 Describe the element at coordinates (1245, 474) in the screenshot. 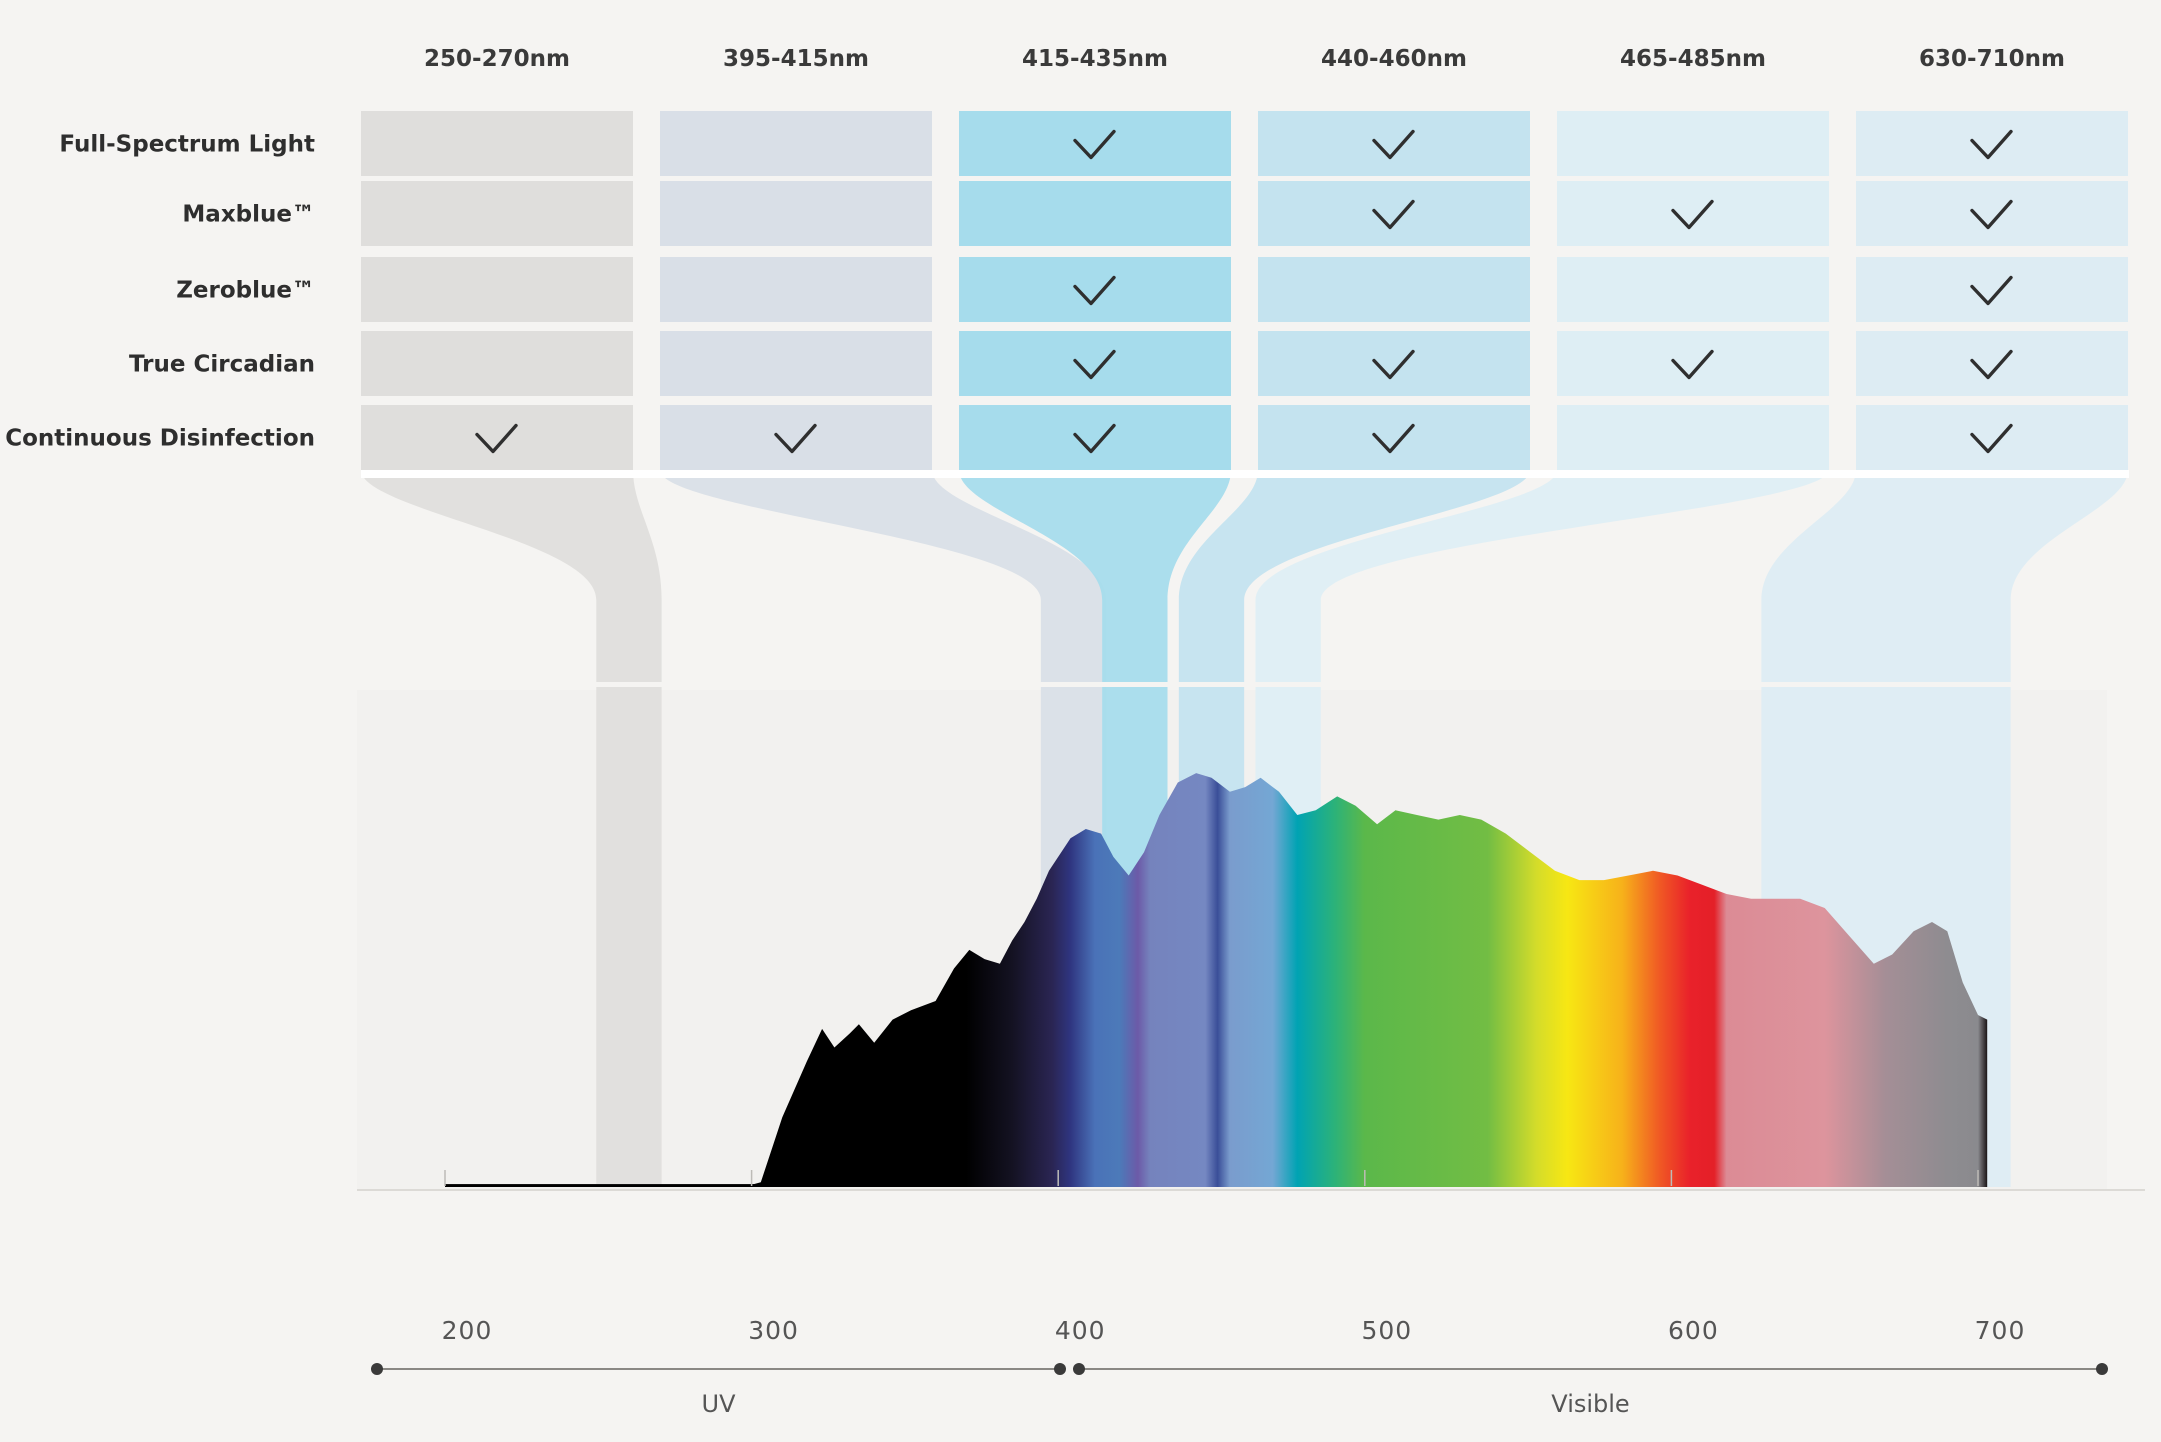

I see `table-bottom-rule` at that location.